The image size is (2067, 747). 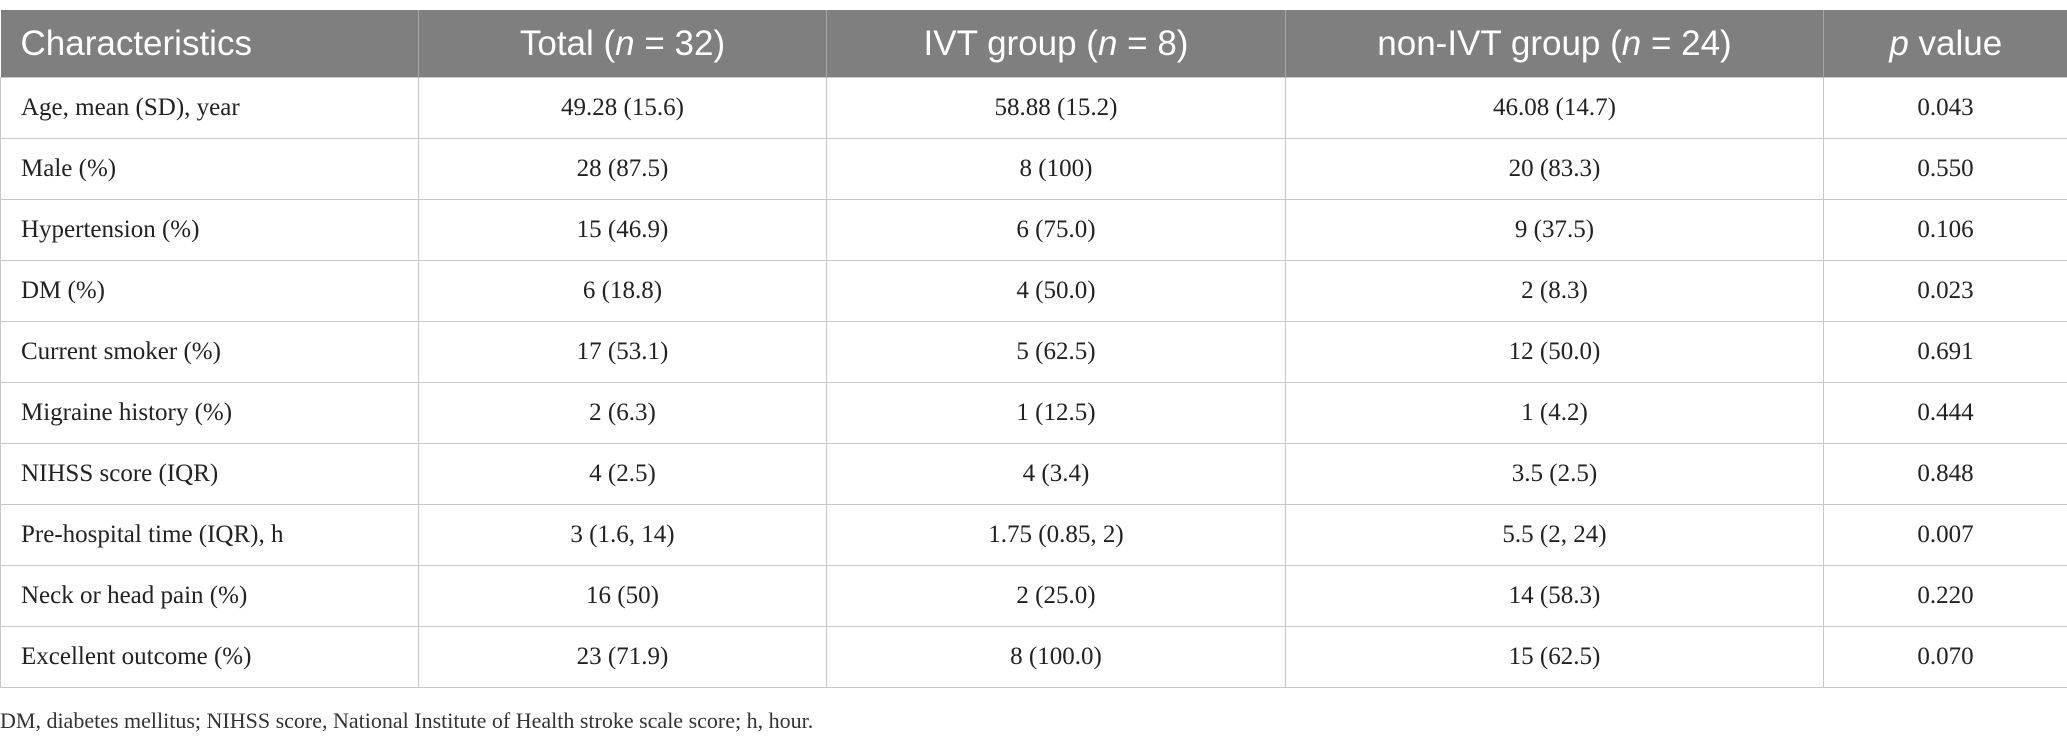 What do you see at coordinates (209, 535) in the screenshot?
I see `row-label: Pre-hospital time (IQR), h` at bounding box center [209, 535].